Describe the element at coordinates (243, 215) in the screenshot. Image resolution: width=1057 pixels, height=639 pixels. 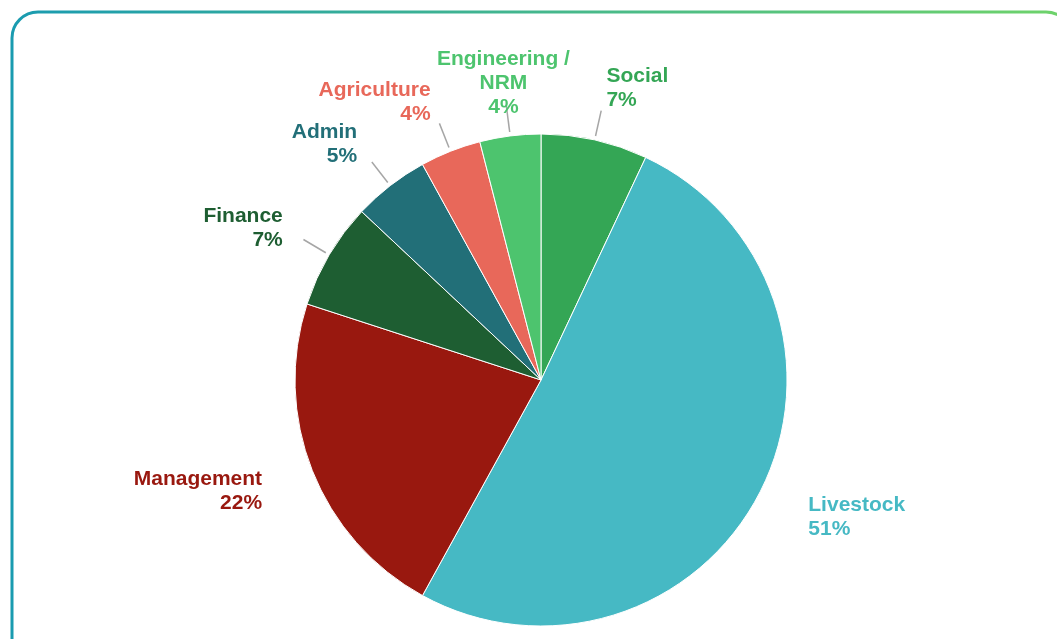
I see `slice-label: Finance` at that location.